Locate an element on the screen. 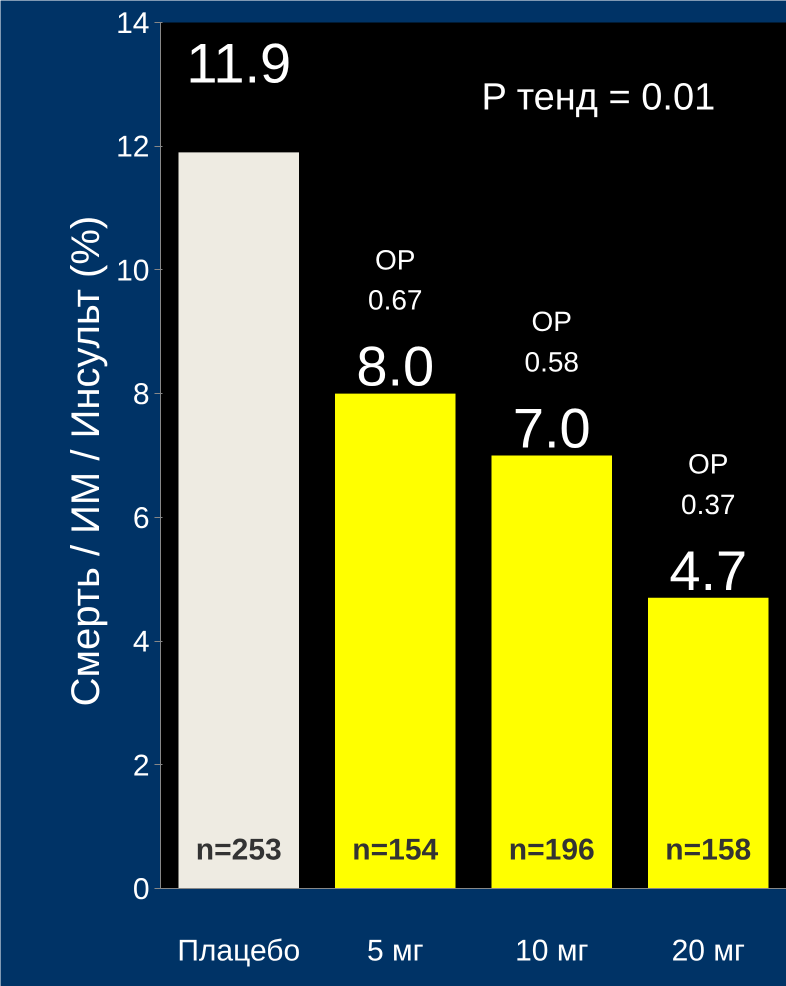  data-label: 11.9 is located at coordinates (239, 62).